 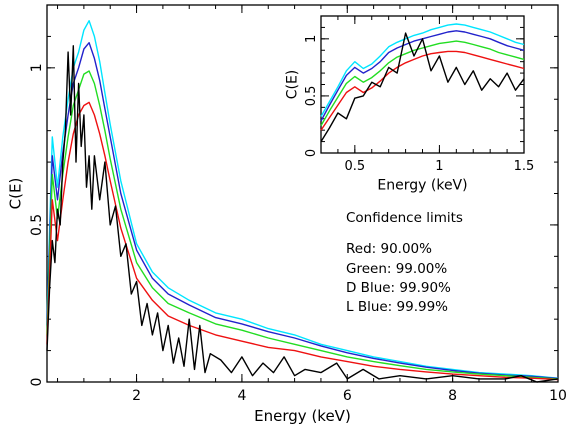 What do you see at coordinates (398, 288) in the screenshot?
I see `legend-entry-dark-blue: D Blue: 99.90%` at bounding box center [398, 288].